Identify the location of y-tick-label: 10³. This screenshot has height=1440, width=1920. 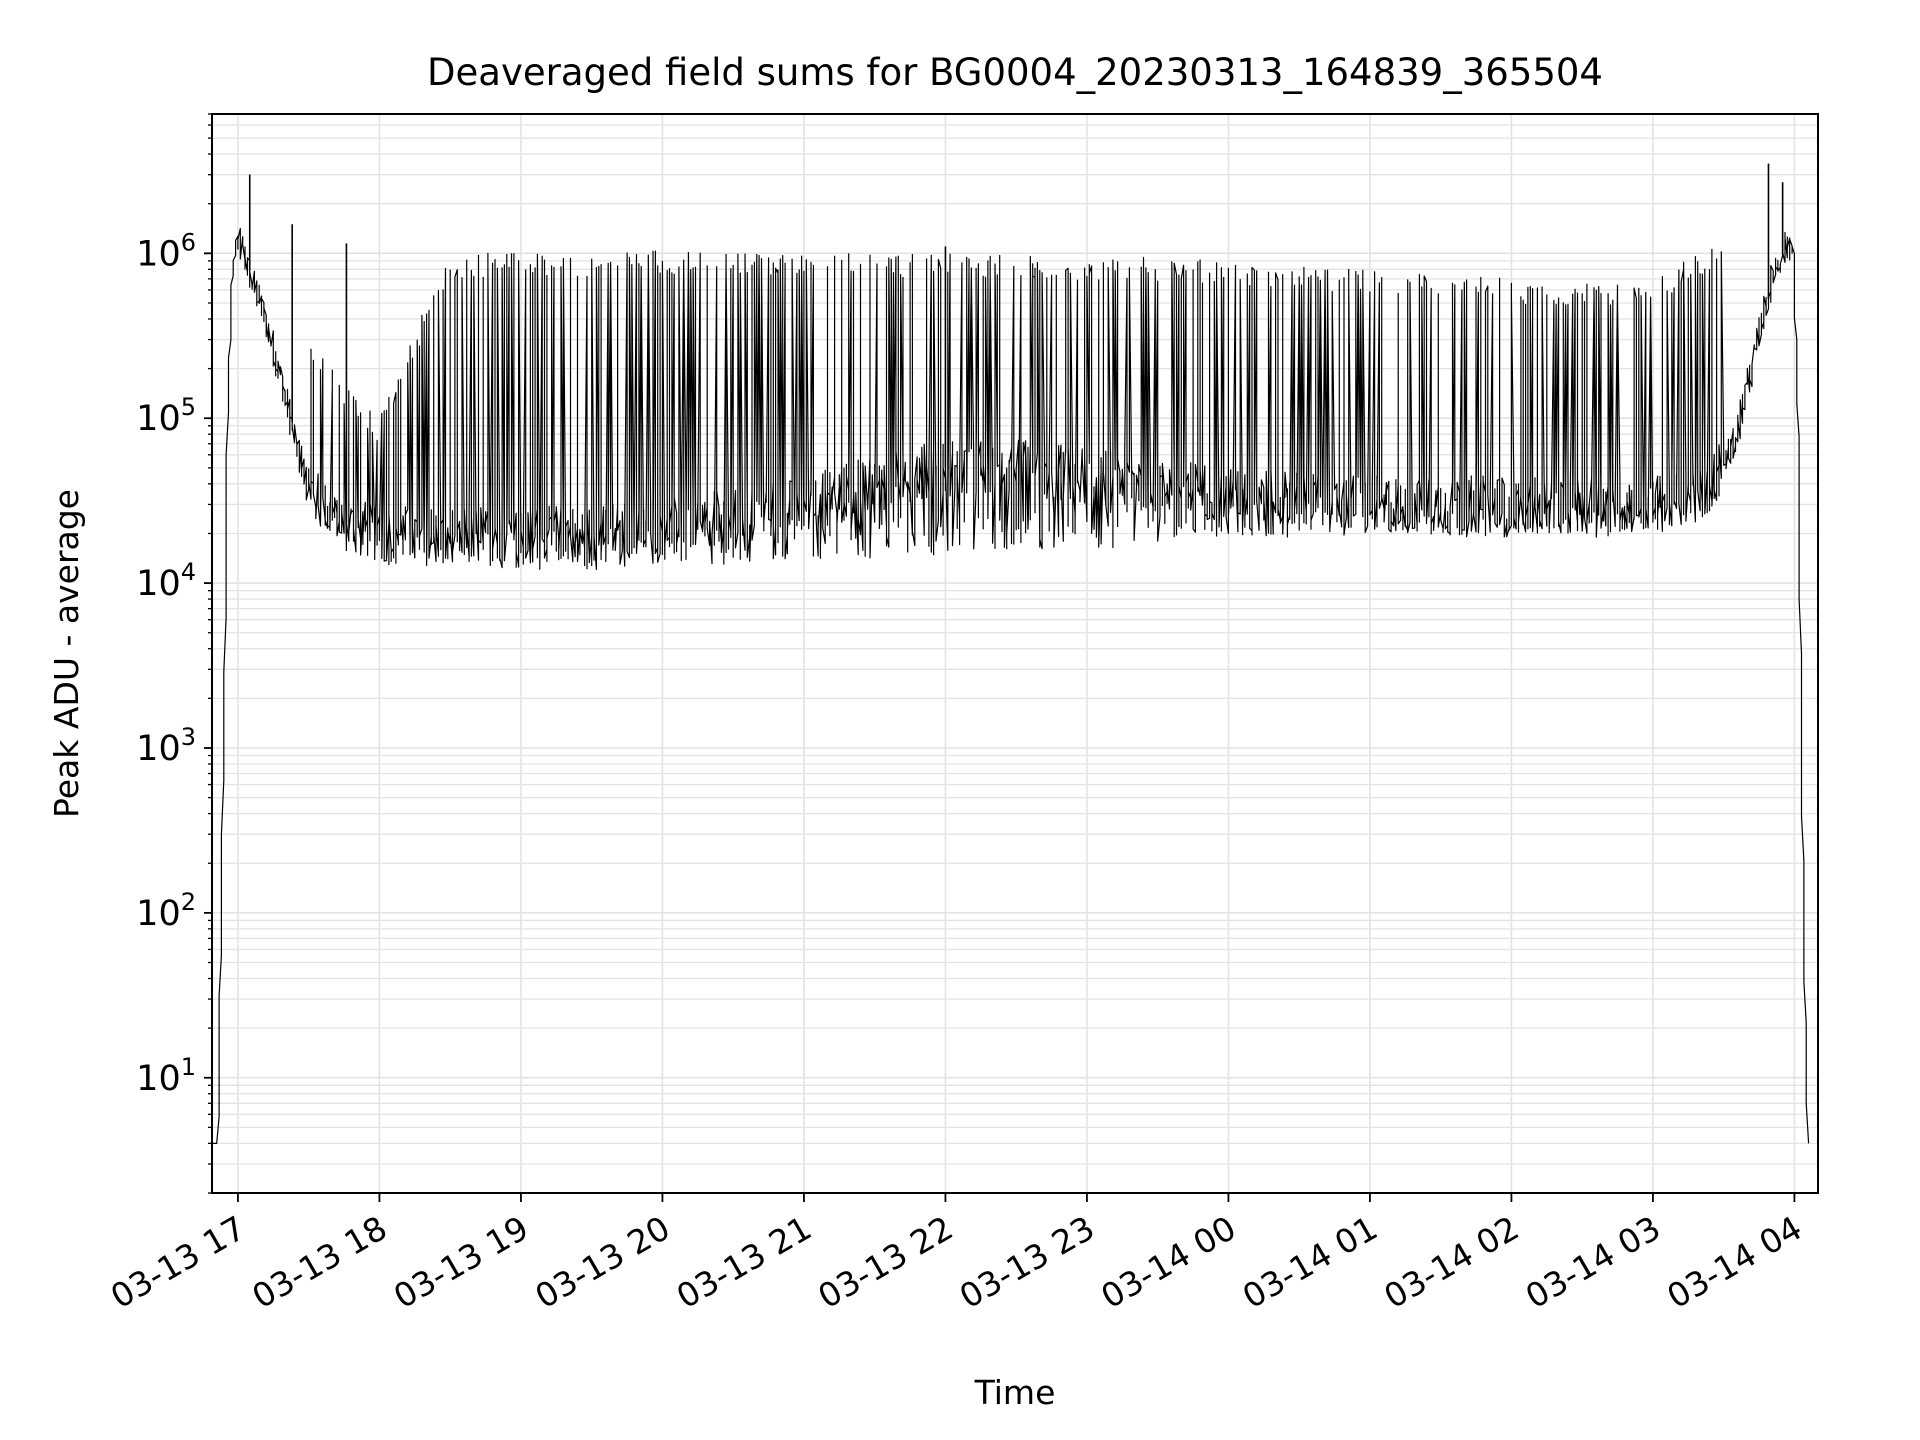
(166, 746).